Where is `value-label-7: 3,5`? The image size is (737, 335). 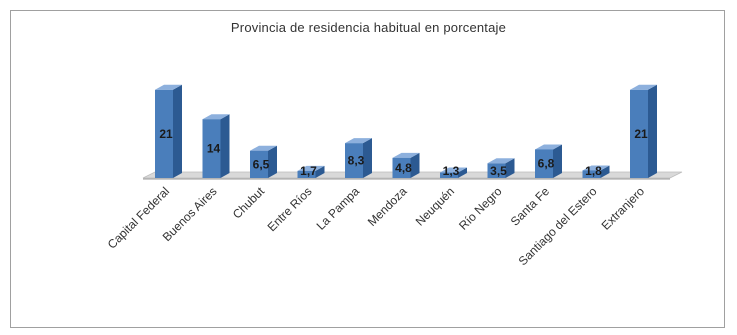
value-label-7: 3,5 is located at coordinates (498, 171).